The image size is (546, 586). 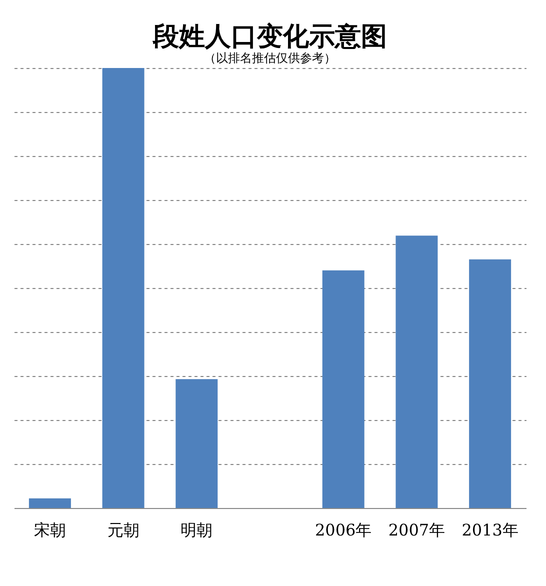 I want to click on x-tick-label: 2006年, so click(x=343, y=530).